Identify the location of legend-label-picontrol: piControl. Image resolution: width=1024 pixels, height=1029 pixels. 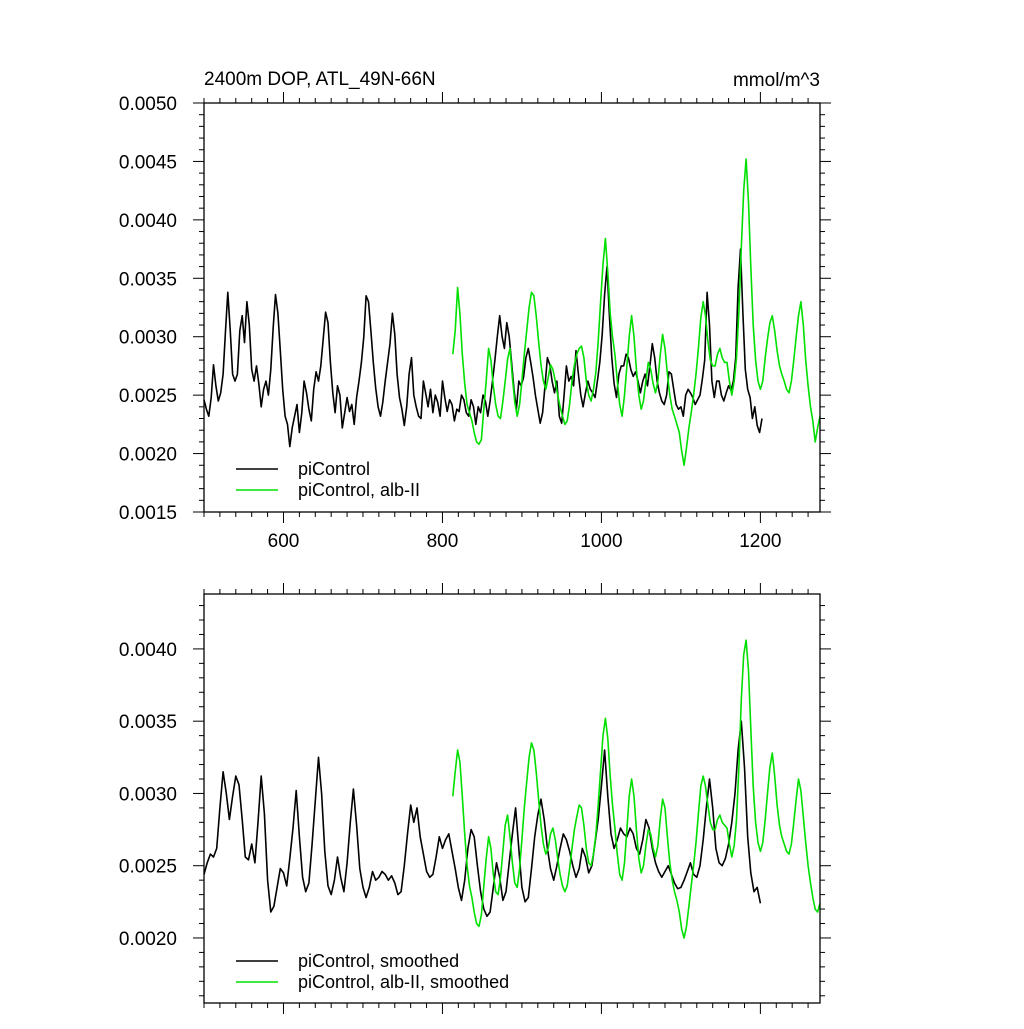
(334, 469).